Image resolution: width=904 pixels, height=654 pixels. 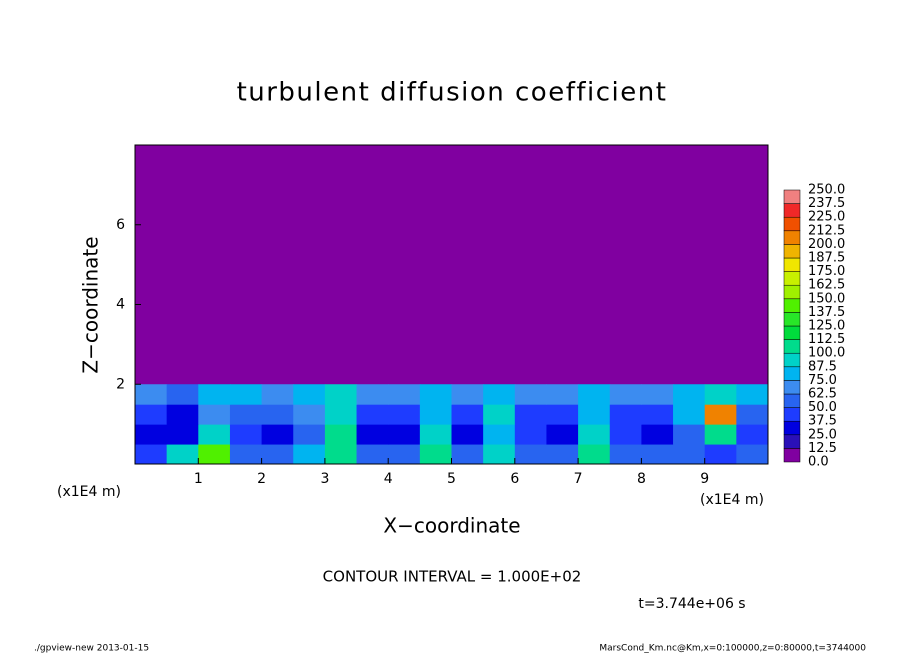 I want to click on x-tick-label: 9, so click(x=704, y=479).